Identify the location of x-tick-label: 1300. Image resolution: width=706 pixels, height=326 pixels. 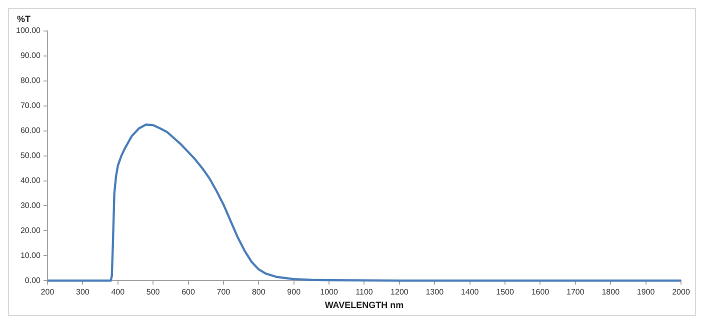
(435, 292).